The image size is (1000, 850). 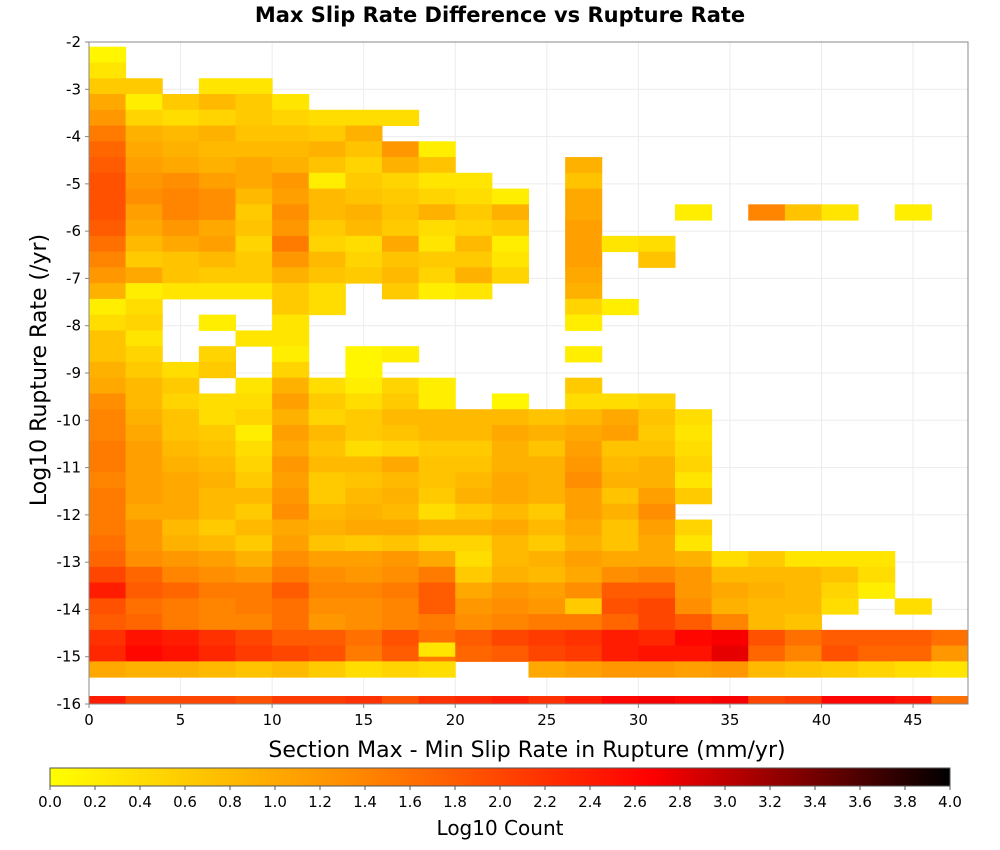 I want to click on colorbar-tick-label: 3.8, so click(x=905, y=802).